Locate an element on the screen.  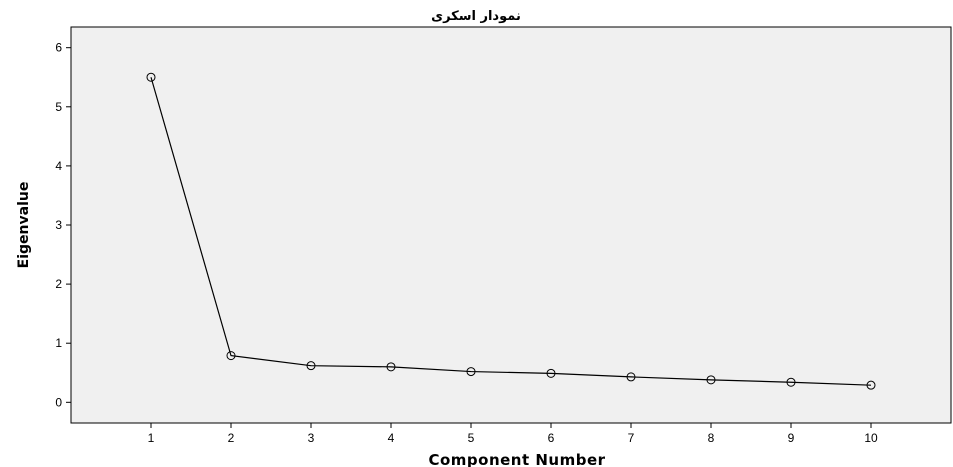
x-tick-label: 2 is located at coordinates (231, 438).